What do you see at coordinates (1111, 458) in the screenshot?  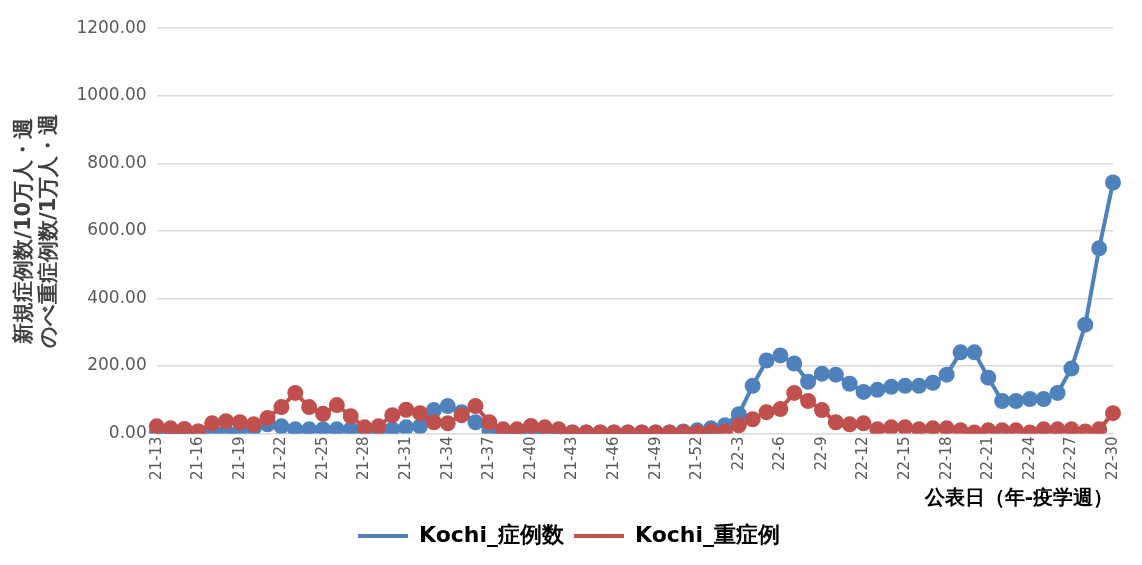 I see `x-tick-label: 22-30` at bounding box center [1111, 458].